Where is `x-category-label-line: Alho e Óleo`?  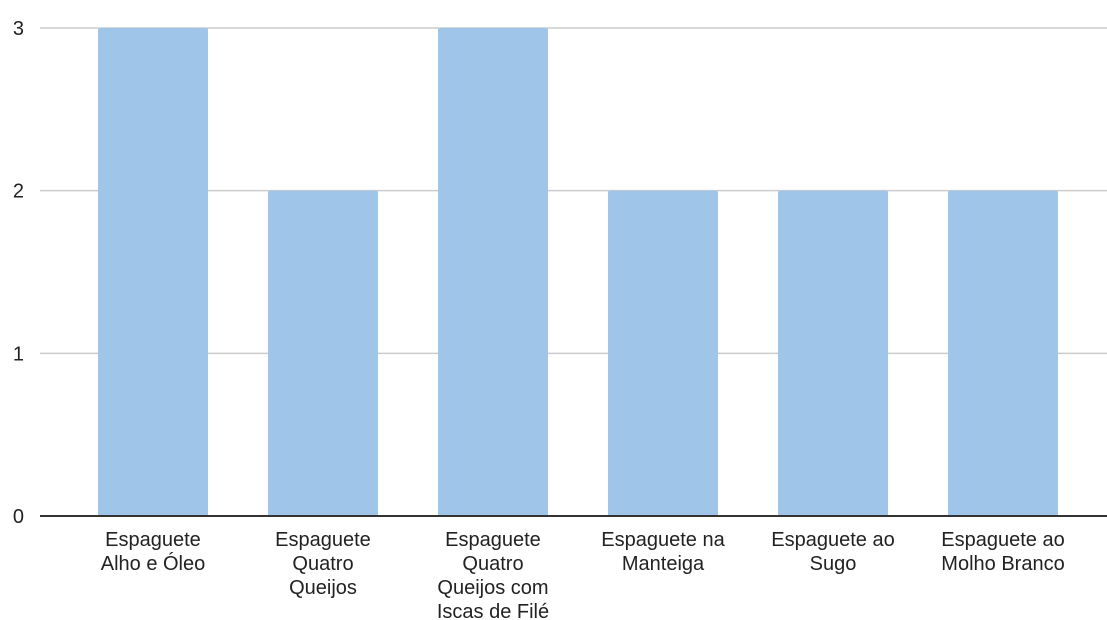 x-category-label-line: Alho e Óleo is located at coordinates (153, 563).